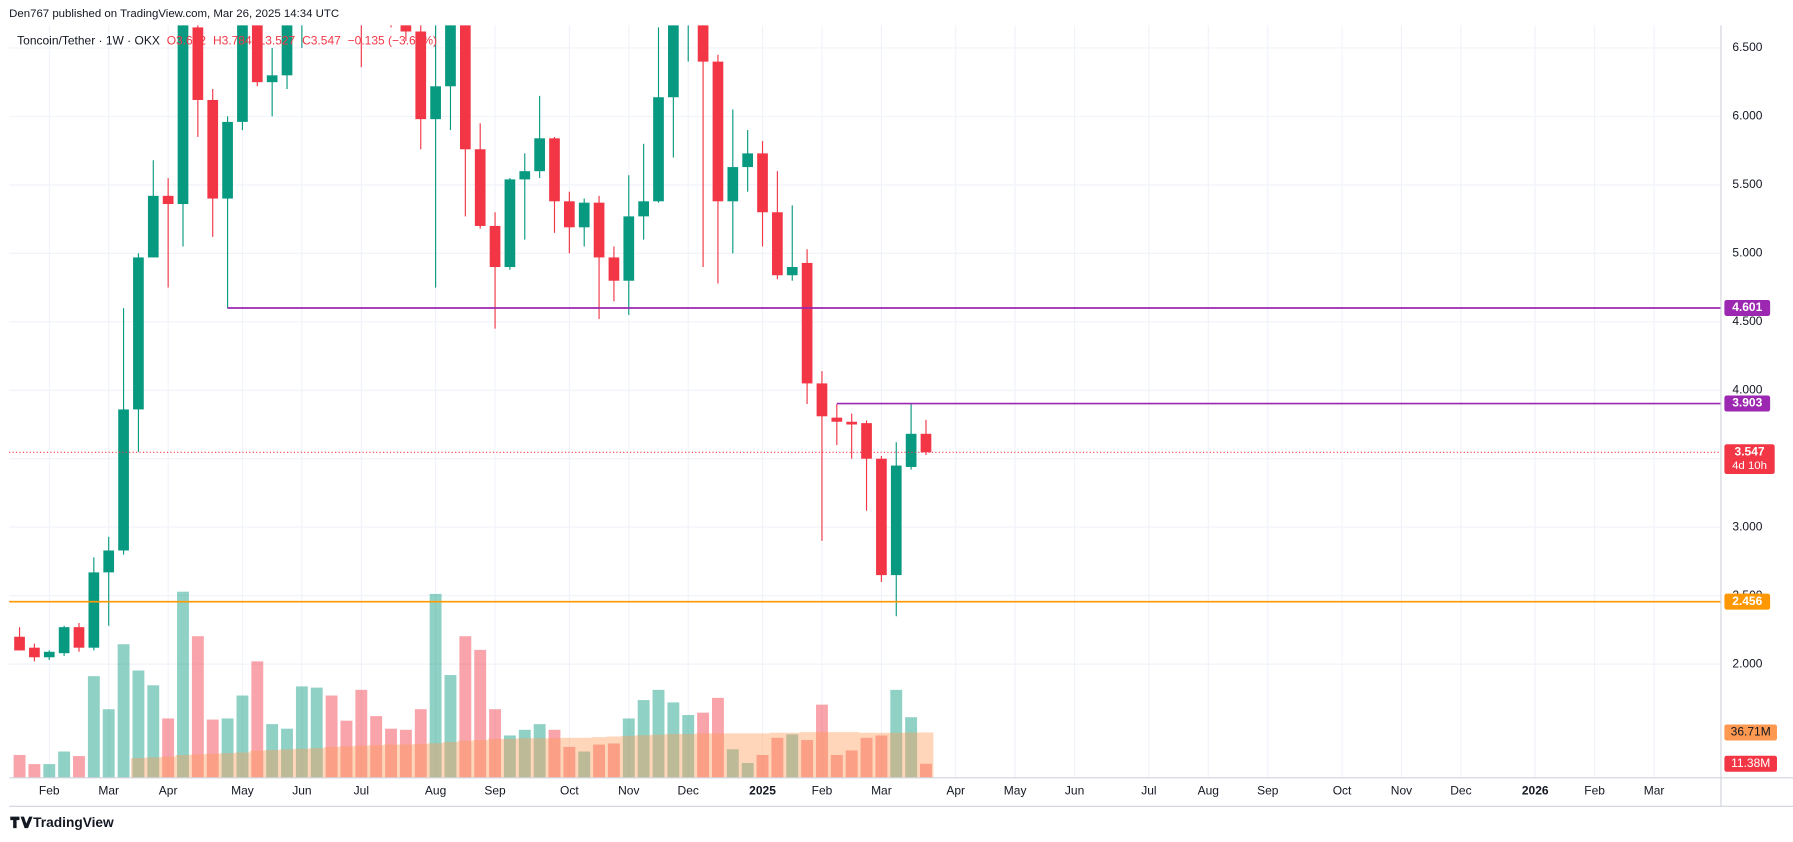 The height and width of the screenshot is (842, 1793). I want to click on countdown-label: 4d 10h, so click(1749, 466).